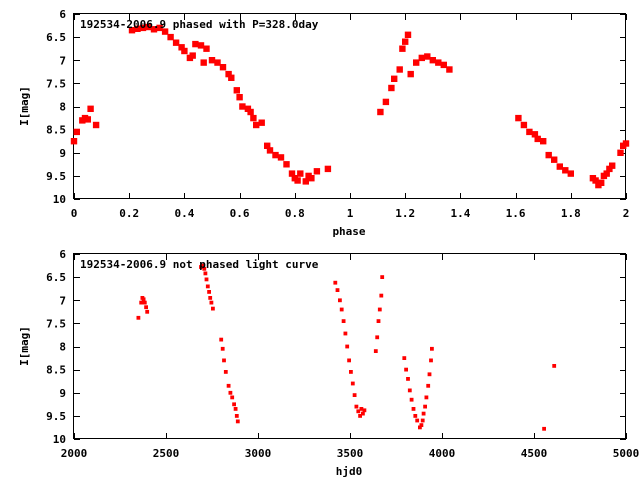  What do you see at coordinates (626, 213) in the screenshot?
I see `x-tick-label: 2` at bounding box center [626, 213].